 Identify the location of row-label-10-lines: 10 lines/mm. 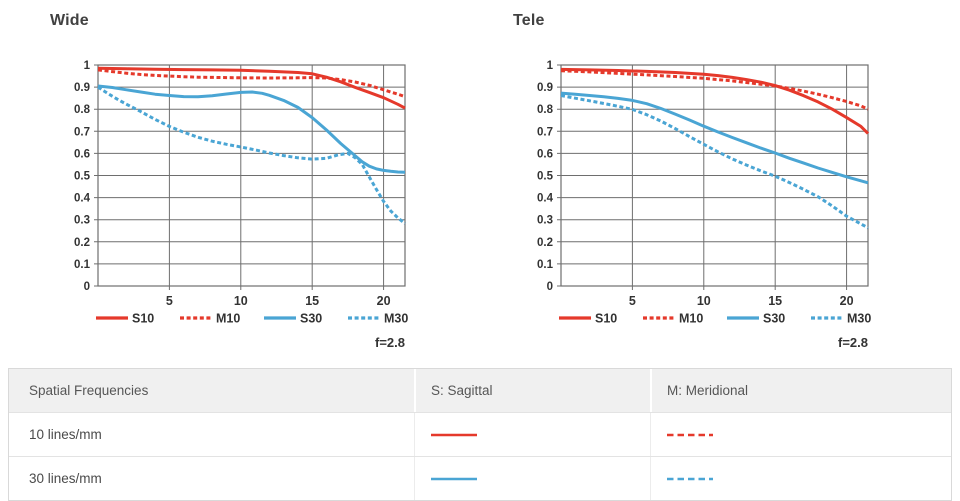
(65, 434).